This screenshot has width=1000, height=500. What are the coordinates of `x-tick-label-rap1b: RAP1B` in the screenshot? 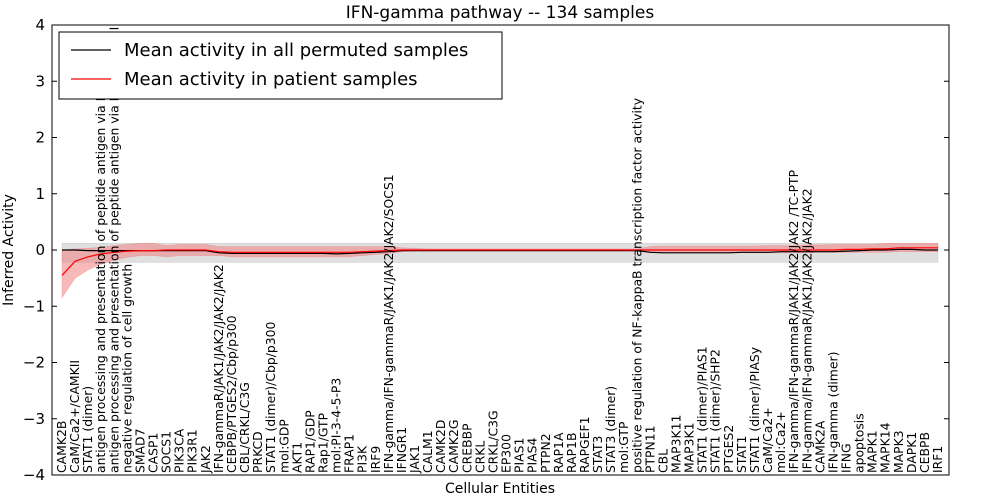 It's located at (571, 453).